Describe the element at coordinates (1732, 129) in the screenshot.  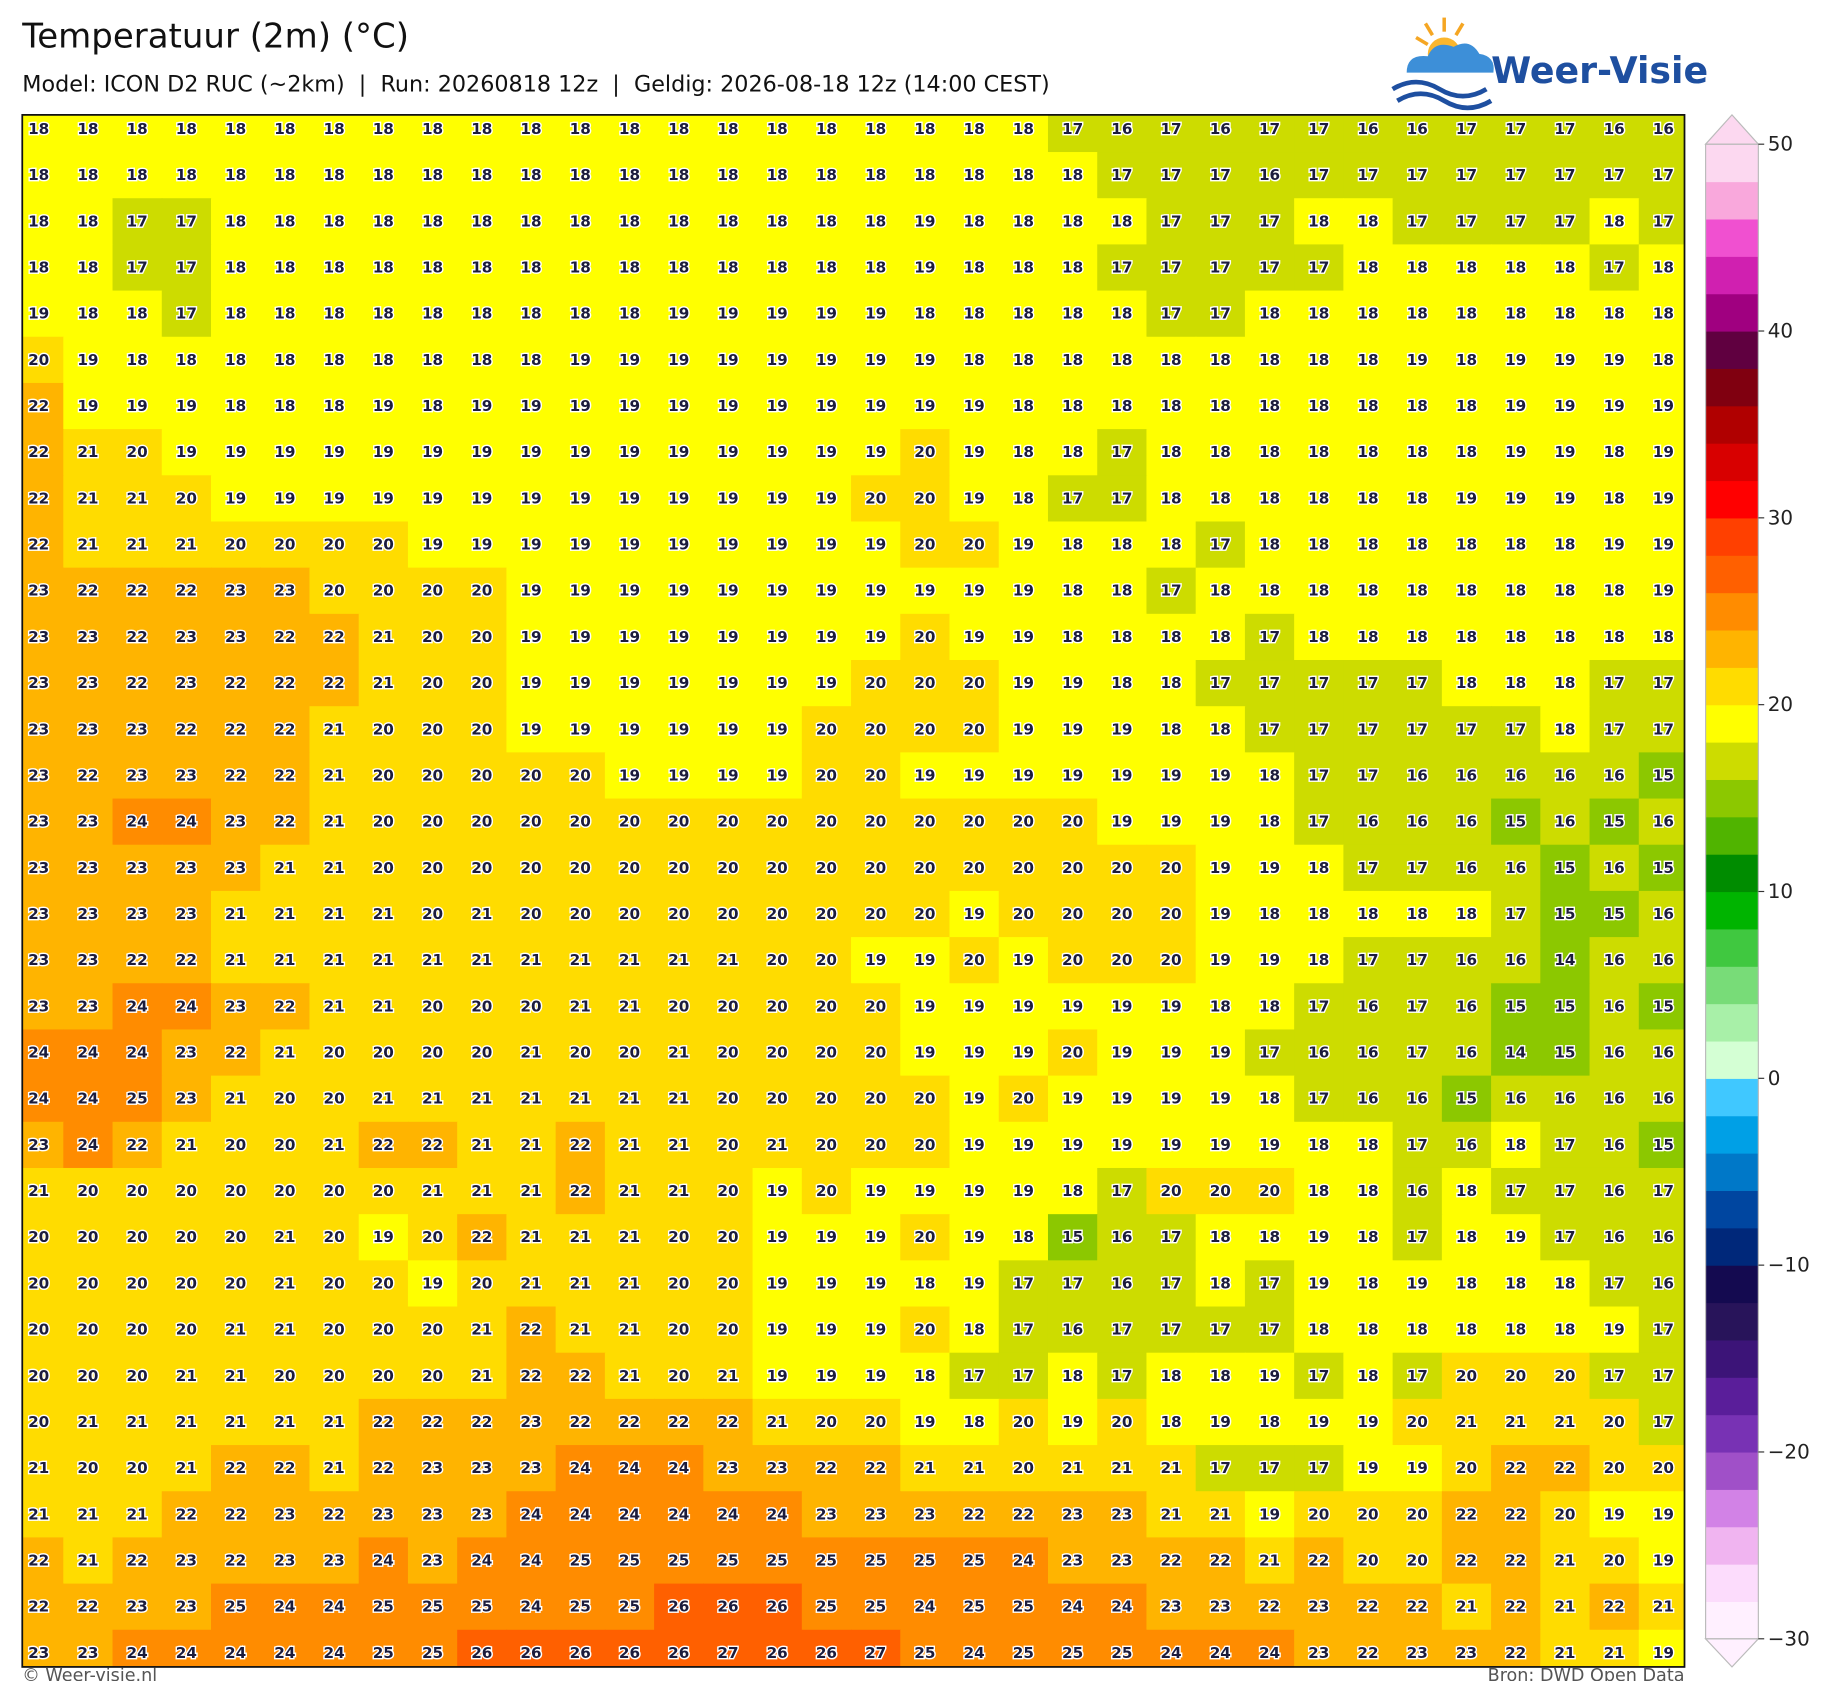
I see `colorbar-extend-top` at that location.